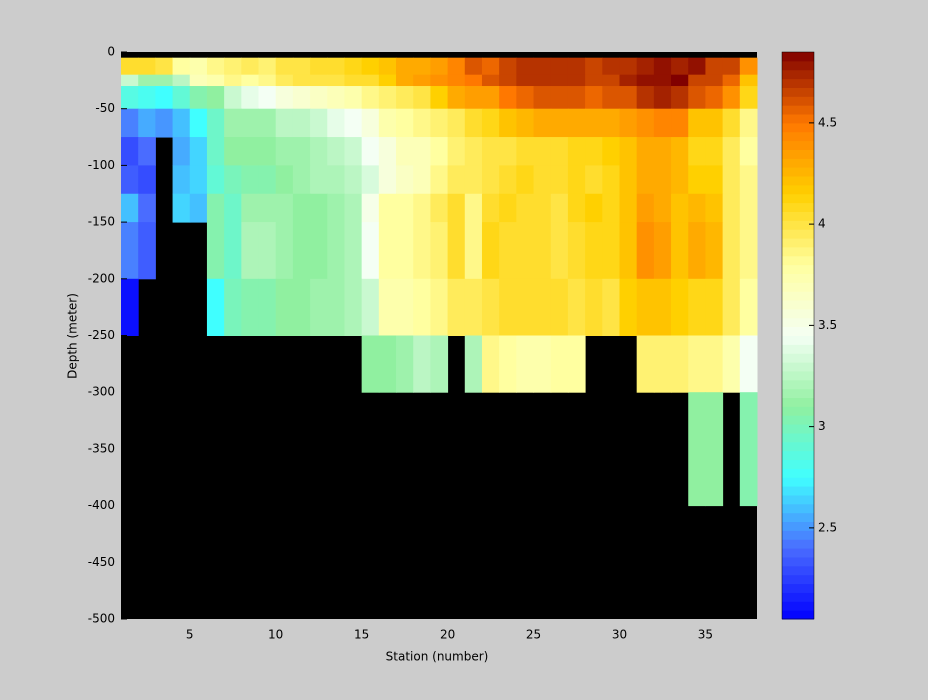  Describe the element at coordinates (101, 335) in the screenshot. I see `y-tick-label: -250` at that location.